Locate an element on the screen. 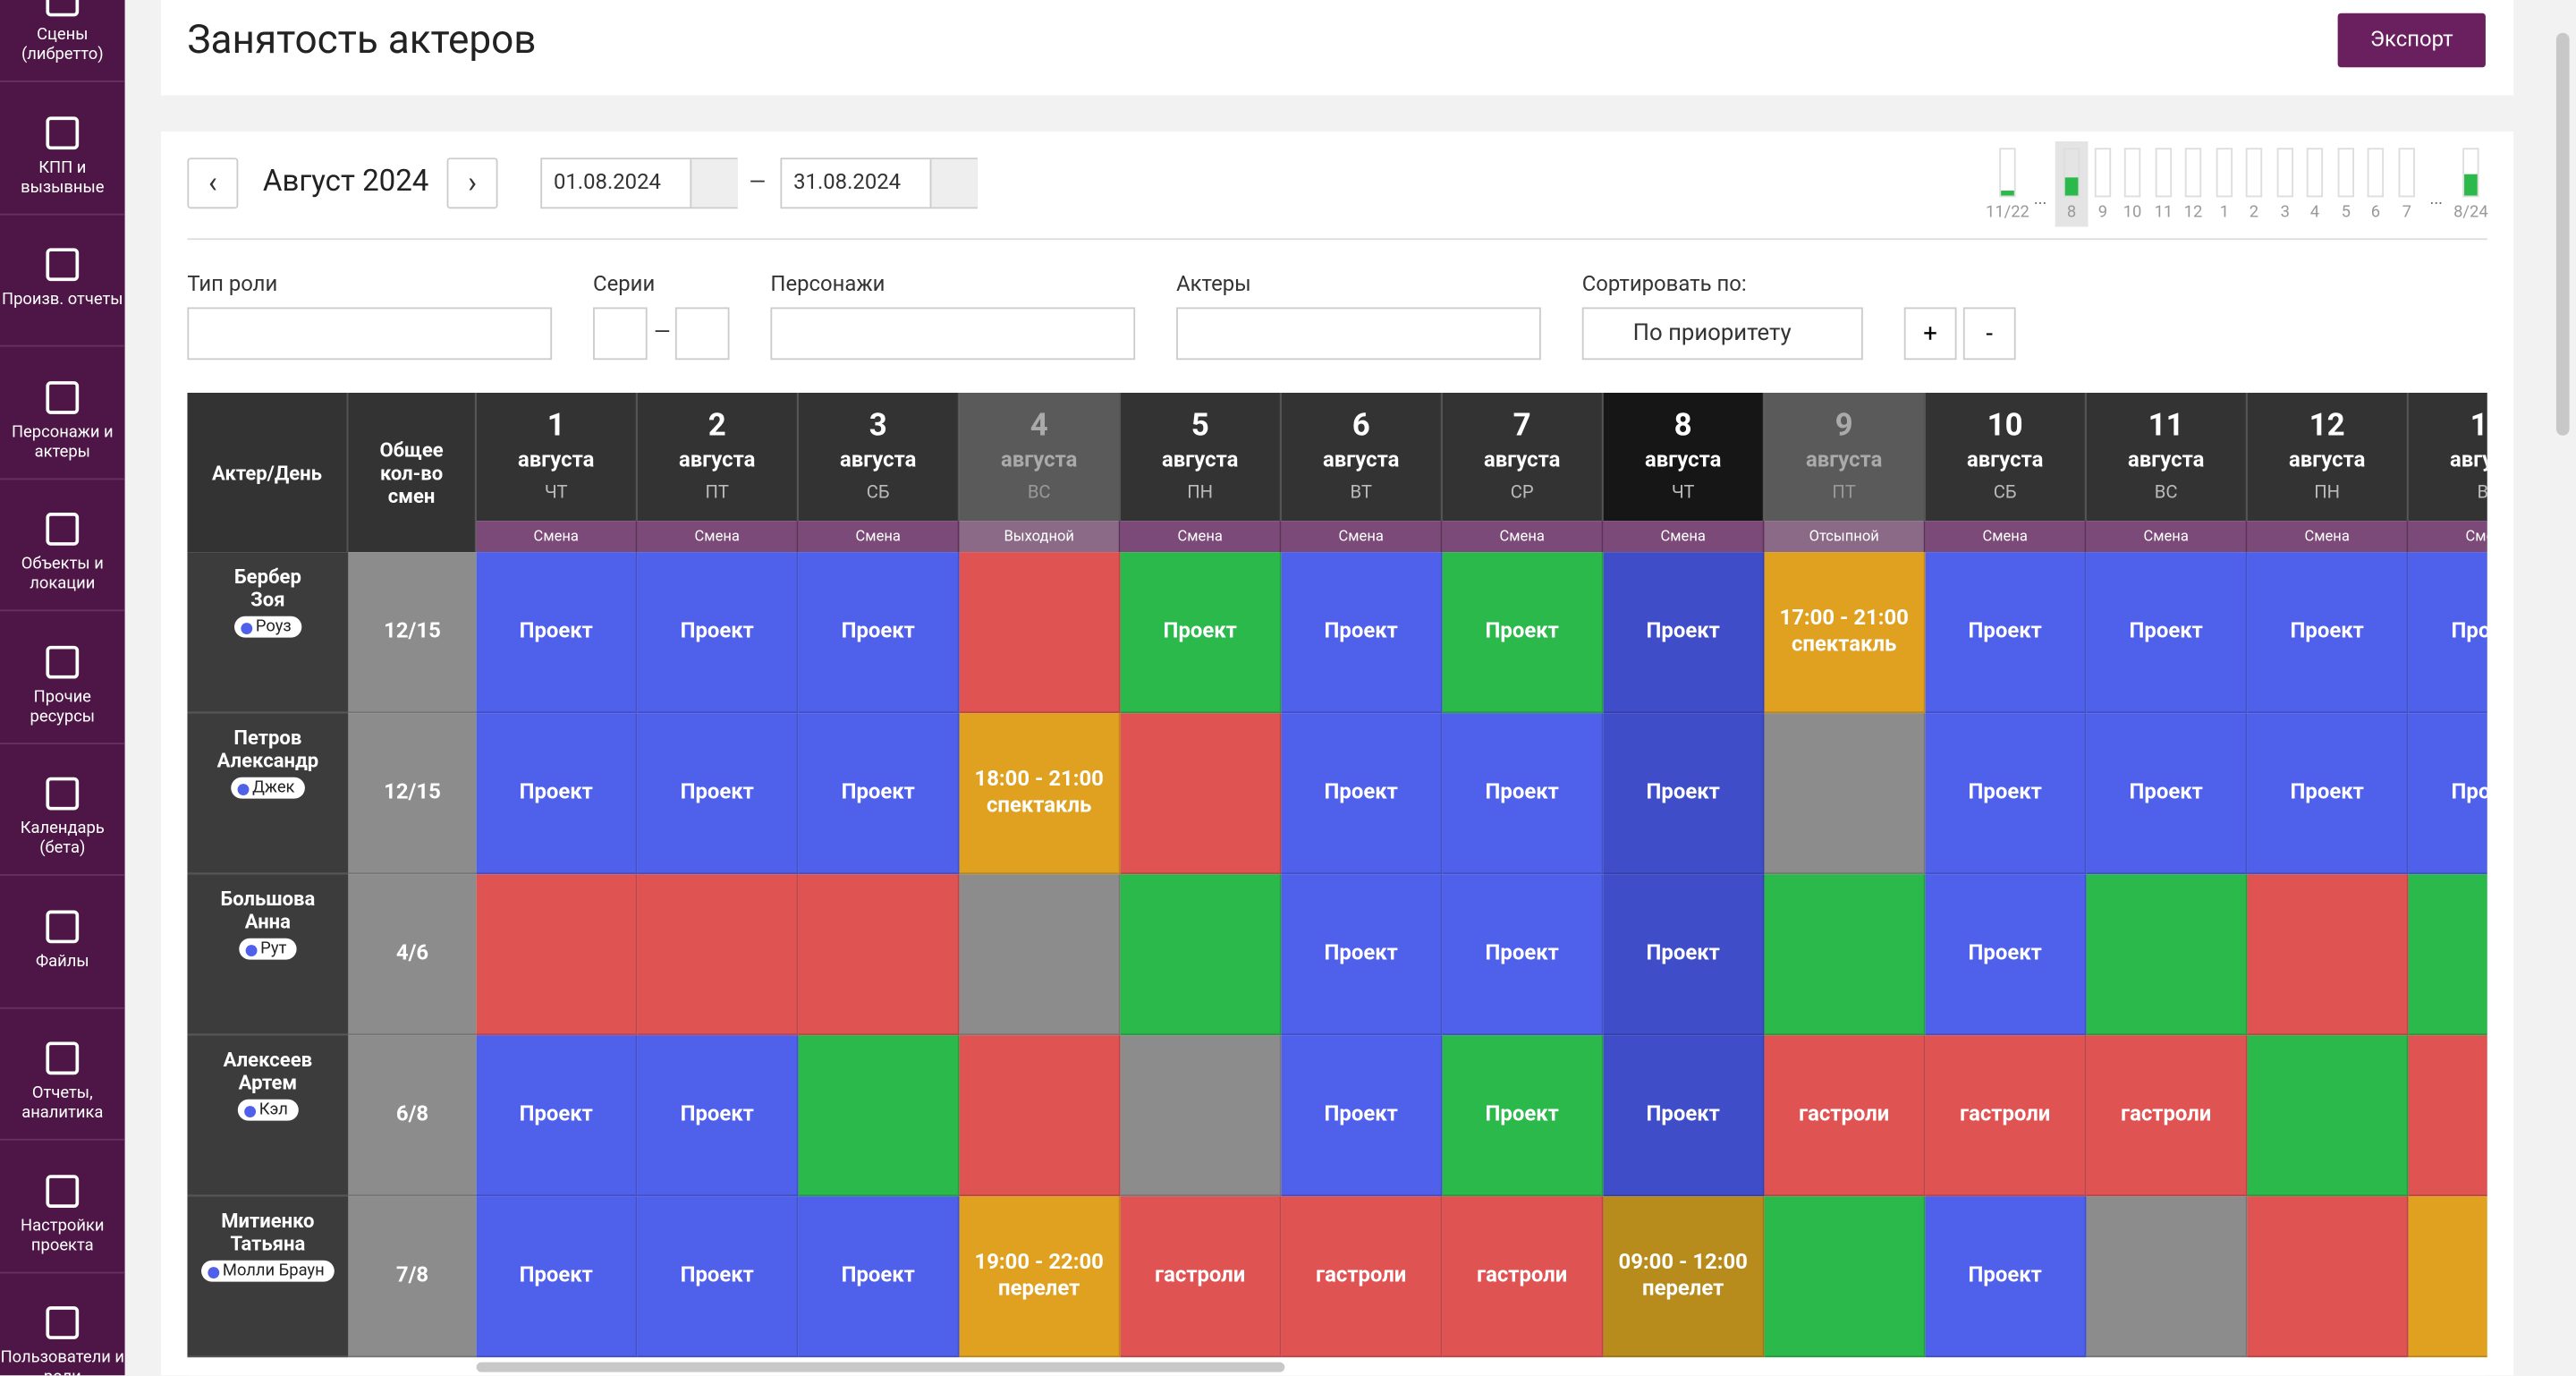  role-select is located at coordinates (370, 334).